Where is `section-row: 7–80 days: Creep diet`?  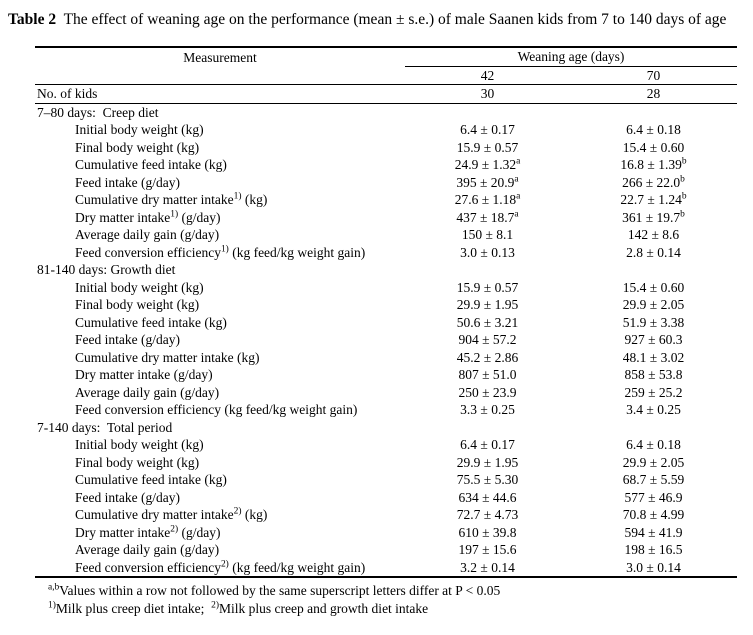 section-row: 7–80 days: Creep diet is located at coordinates (386, 112).